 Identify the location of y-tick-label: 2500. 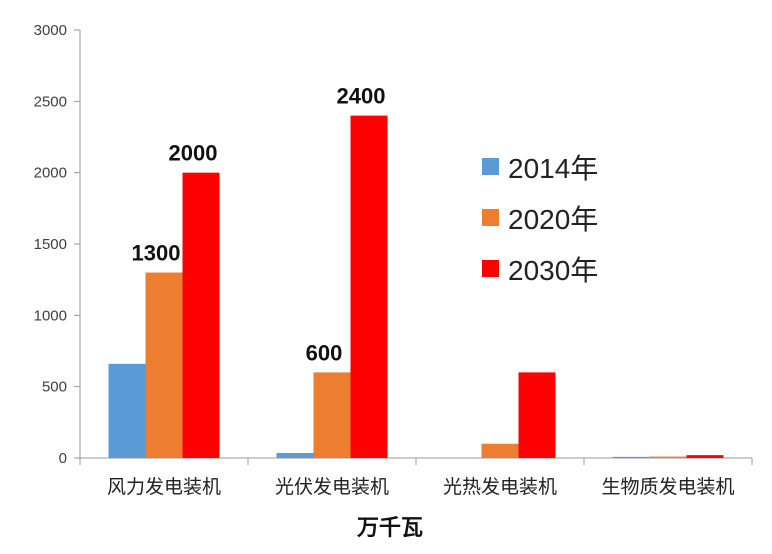
(50, 101).